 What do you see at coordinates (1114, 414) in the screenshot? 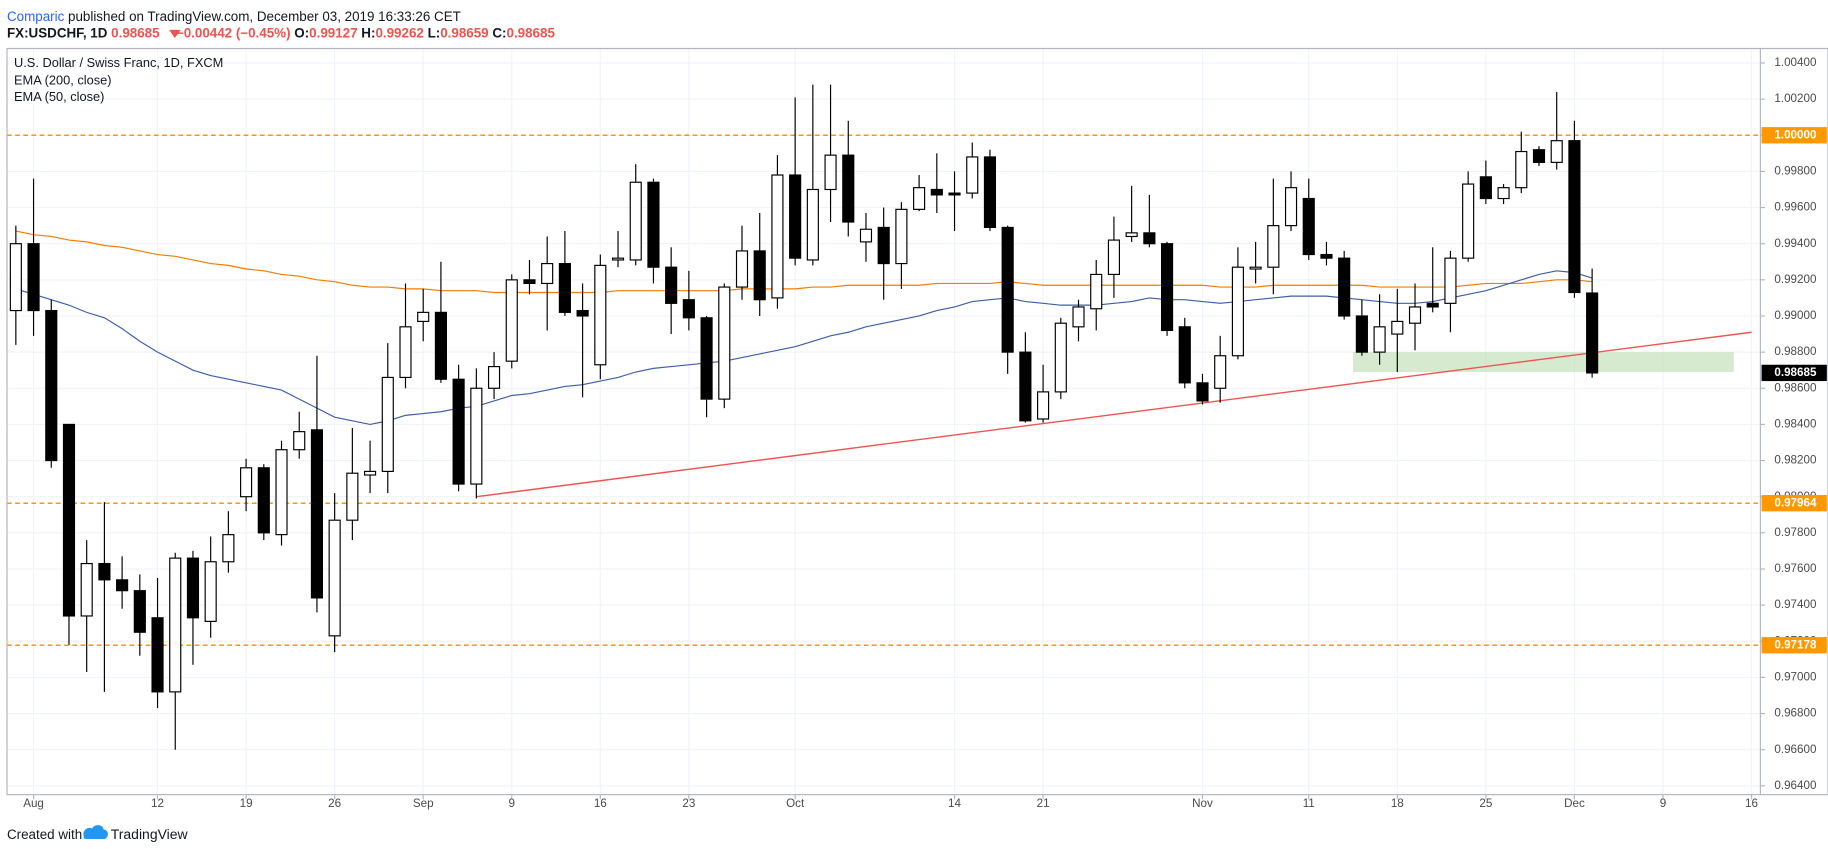
I see `trendline` at bounding box center [1114, 414].